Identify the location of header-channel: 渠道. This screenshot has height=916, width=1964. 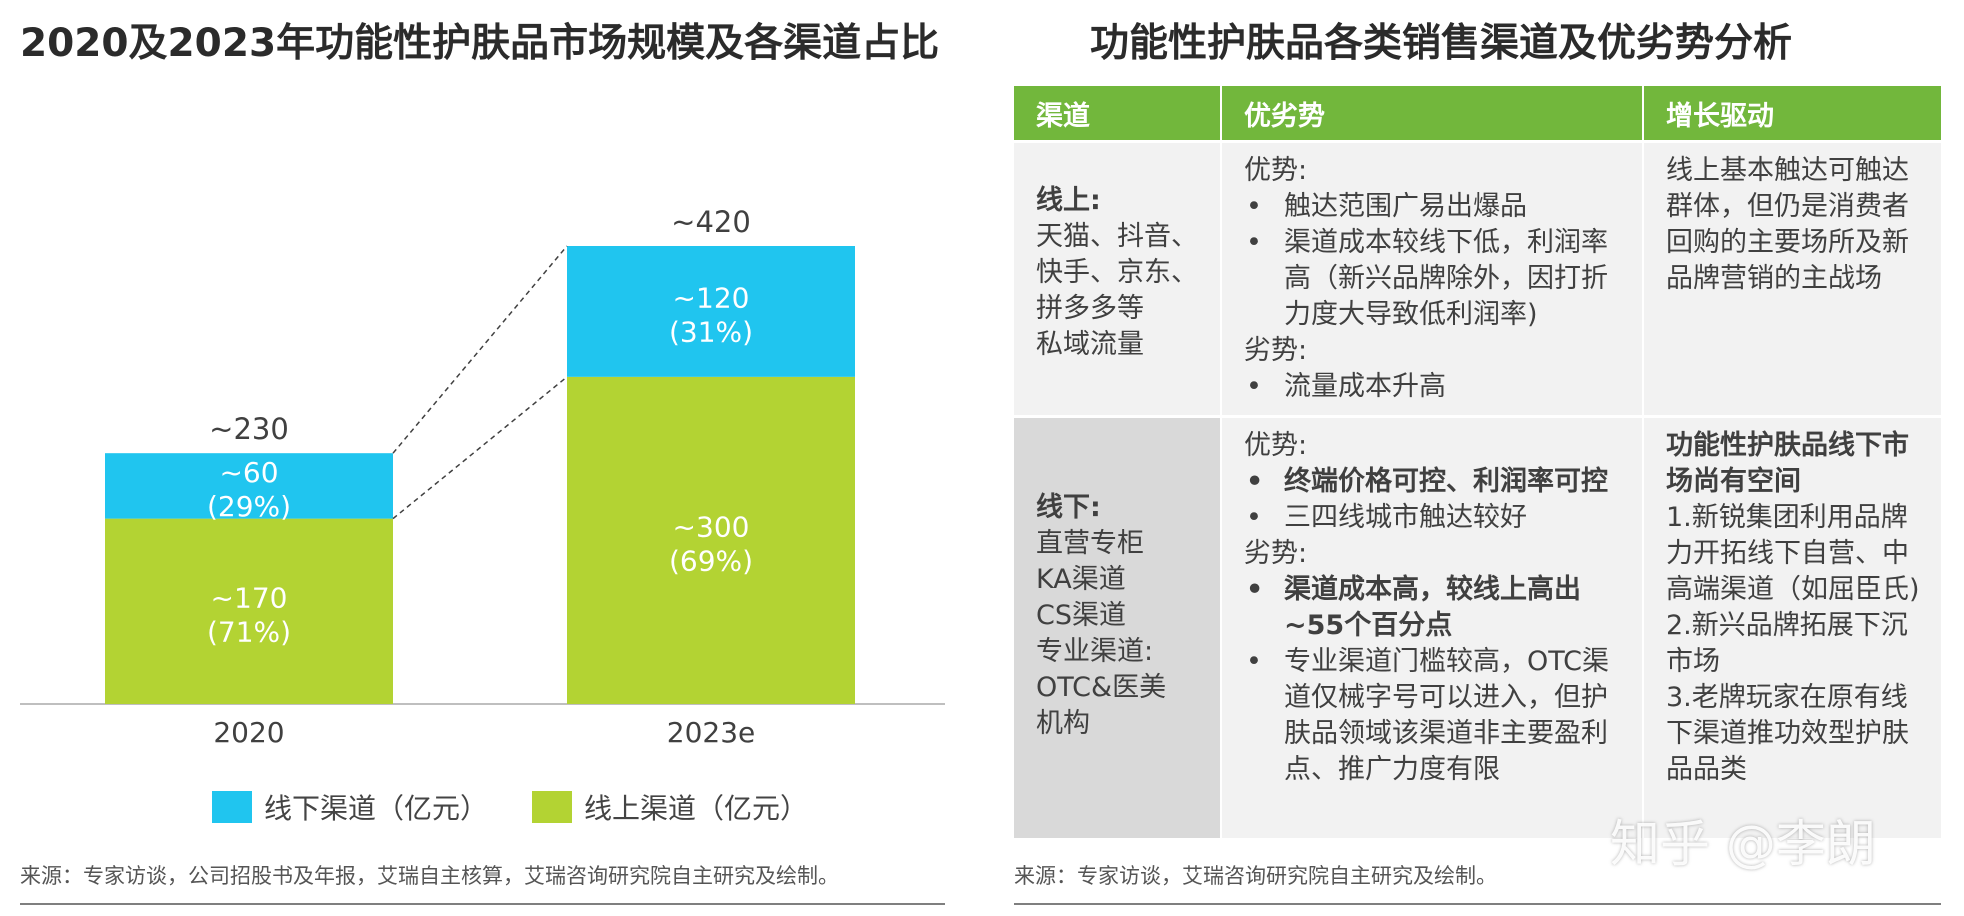
(1118, 113).